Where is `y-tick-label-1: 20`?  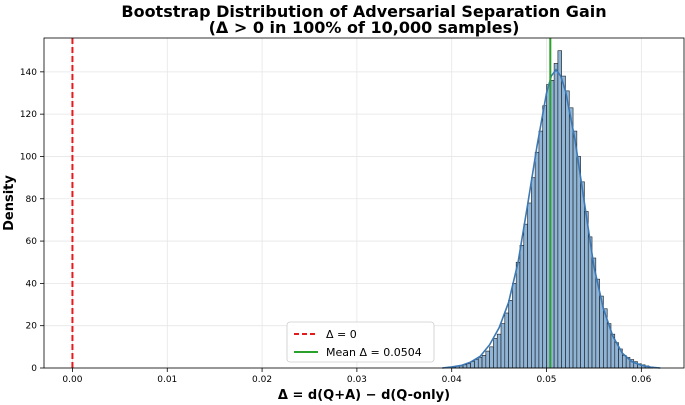 y-tick-label-1: 20 is located at coordinates (32, 327).